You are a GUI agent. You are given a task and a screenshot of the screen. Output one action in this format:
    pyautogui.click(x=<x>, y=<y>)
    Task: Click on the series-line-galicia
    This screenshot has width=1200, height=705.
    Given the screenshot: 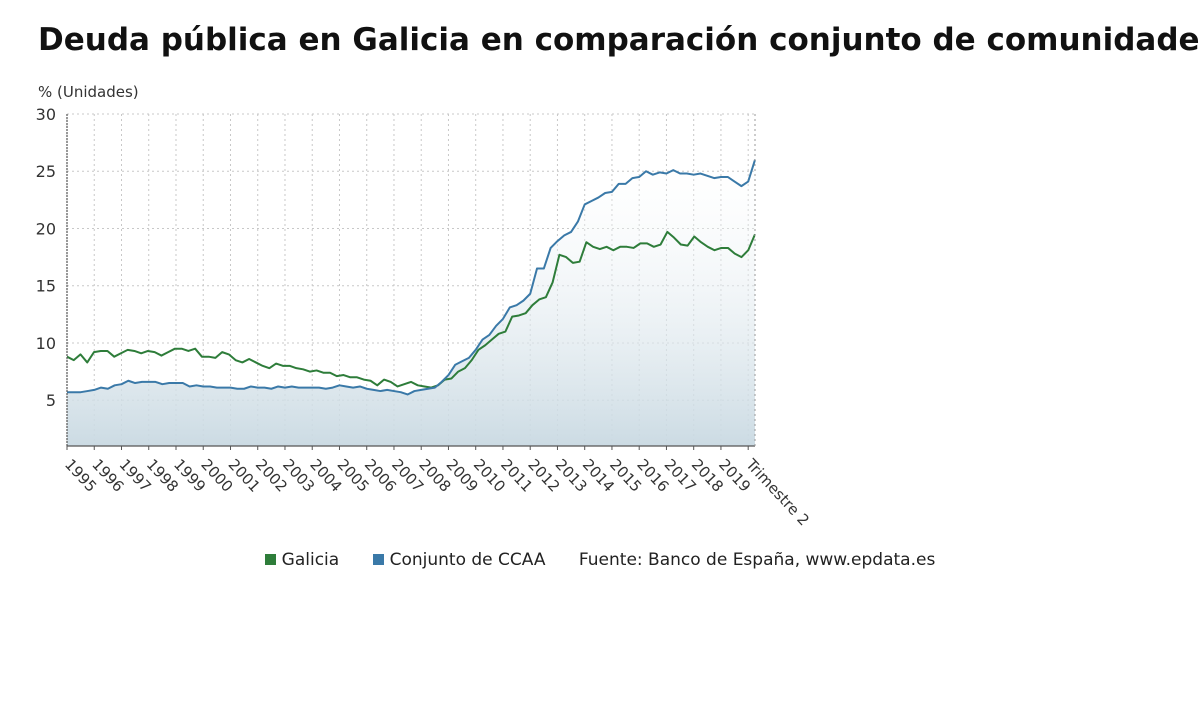 What is the action you would take?
    pyautogui.click(x=411, y=309)
    